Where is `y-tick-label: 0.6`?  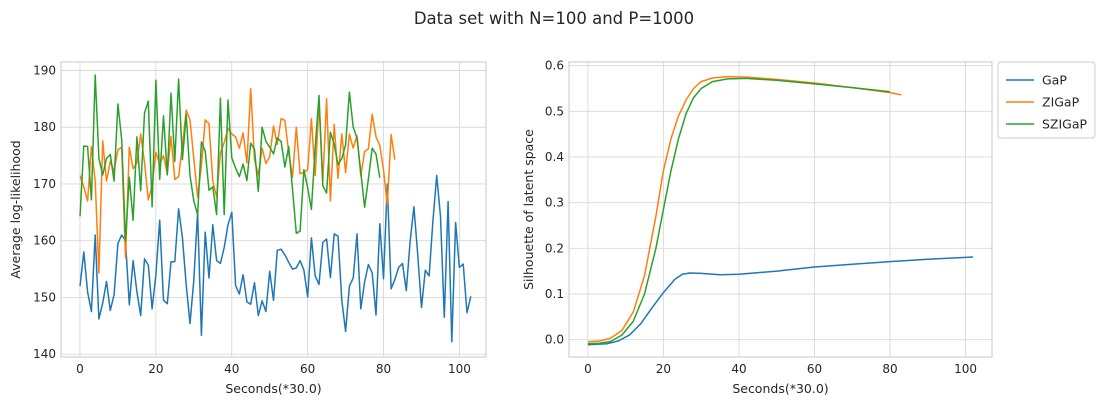 y-tick-label: 0.6 is located at coordinates (554, 66).